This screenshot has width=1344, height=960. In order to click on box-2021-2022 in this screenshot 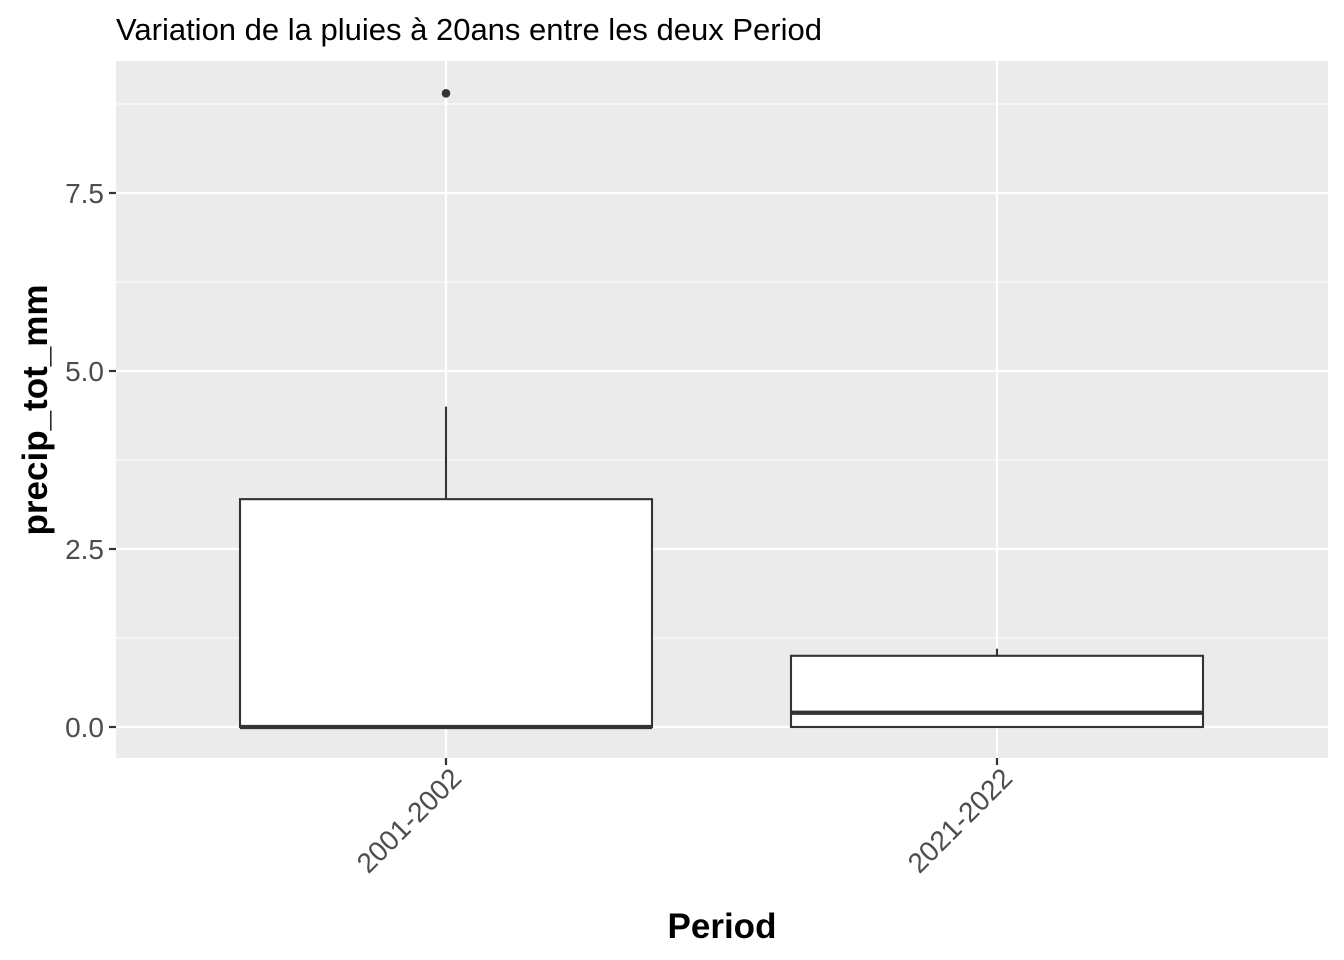, I will do `click(997, 688)`.